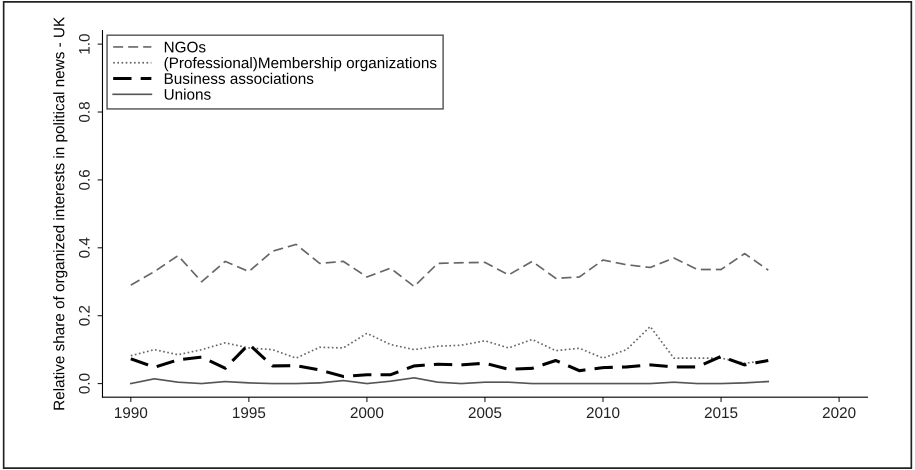  Describe the element at coordinates (84, 180) in the screenshot. I see `y-tick-label: 0.6` at that location.